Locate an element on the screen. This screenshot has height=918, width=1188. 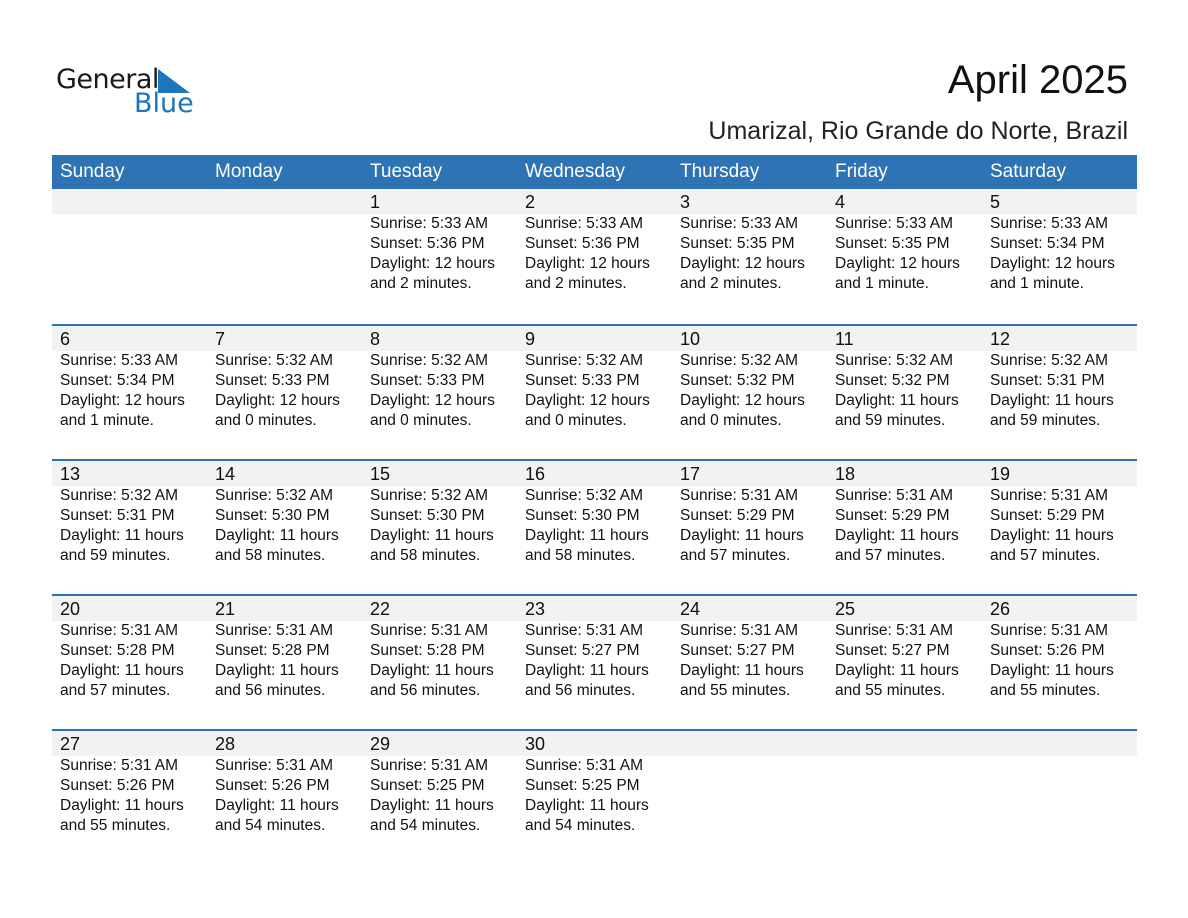
day-number: 9 is located at coordinates (530, 339).